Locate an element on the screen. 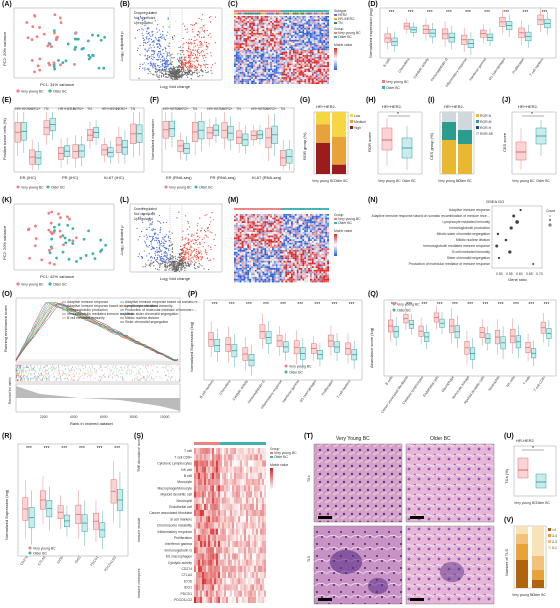  svg-text: HER2 is located at coordinates (342, 15).